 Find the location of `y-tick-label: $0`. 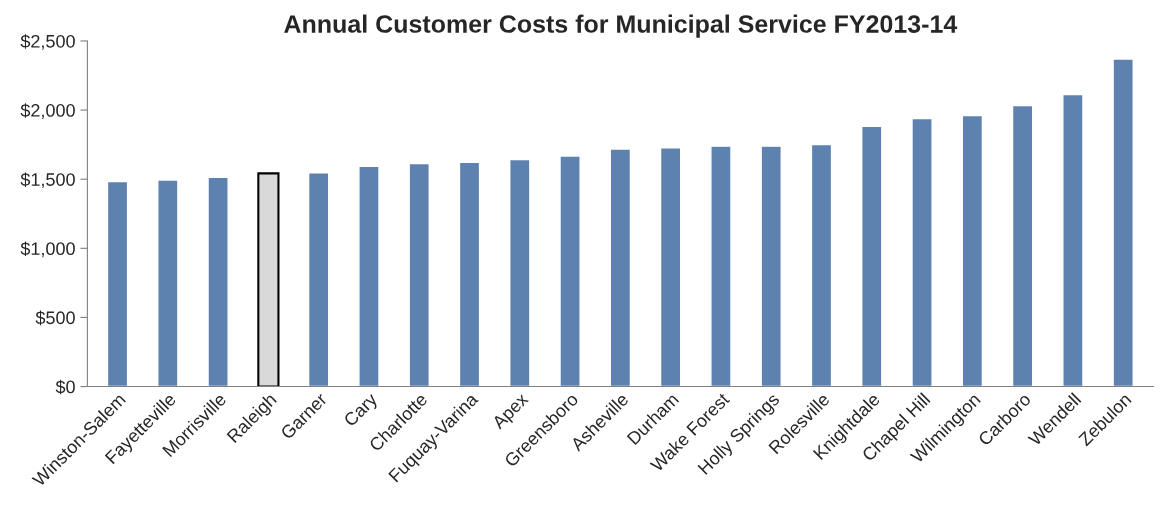

y-tick-label: $0 is located at coordinates (65, 387).